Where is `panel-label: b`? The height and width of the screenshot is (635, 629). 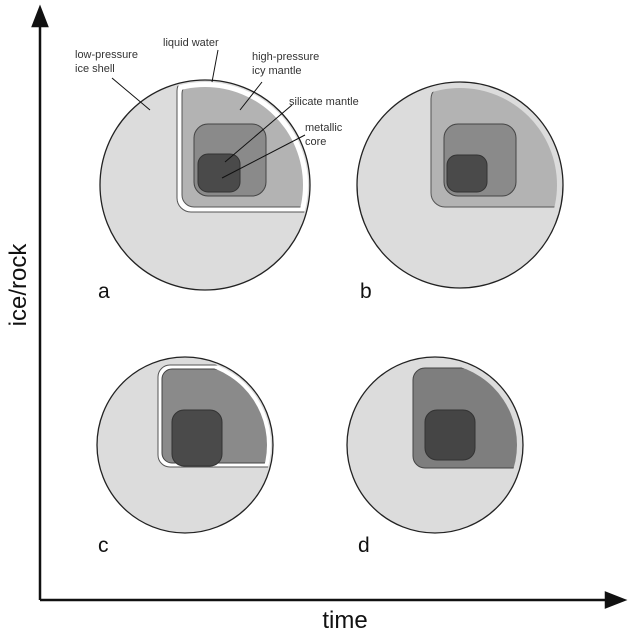 panel-label: b is located at coordinates (366, 291).